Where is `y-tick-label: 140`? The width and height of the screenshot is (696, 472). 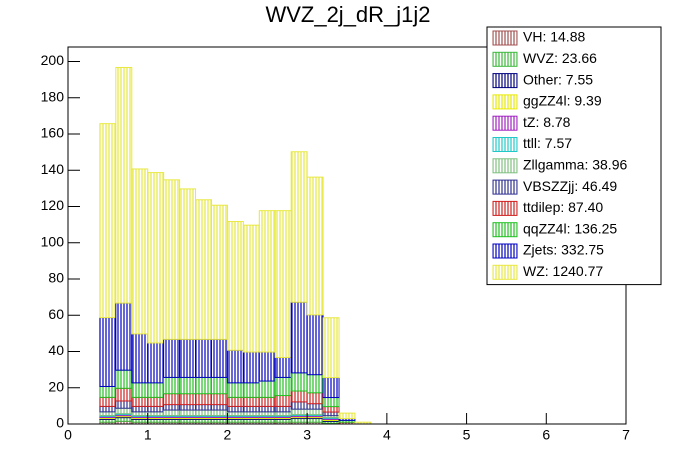
y-tick-label: 140 is located at coordinates (53, 169).